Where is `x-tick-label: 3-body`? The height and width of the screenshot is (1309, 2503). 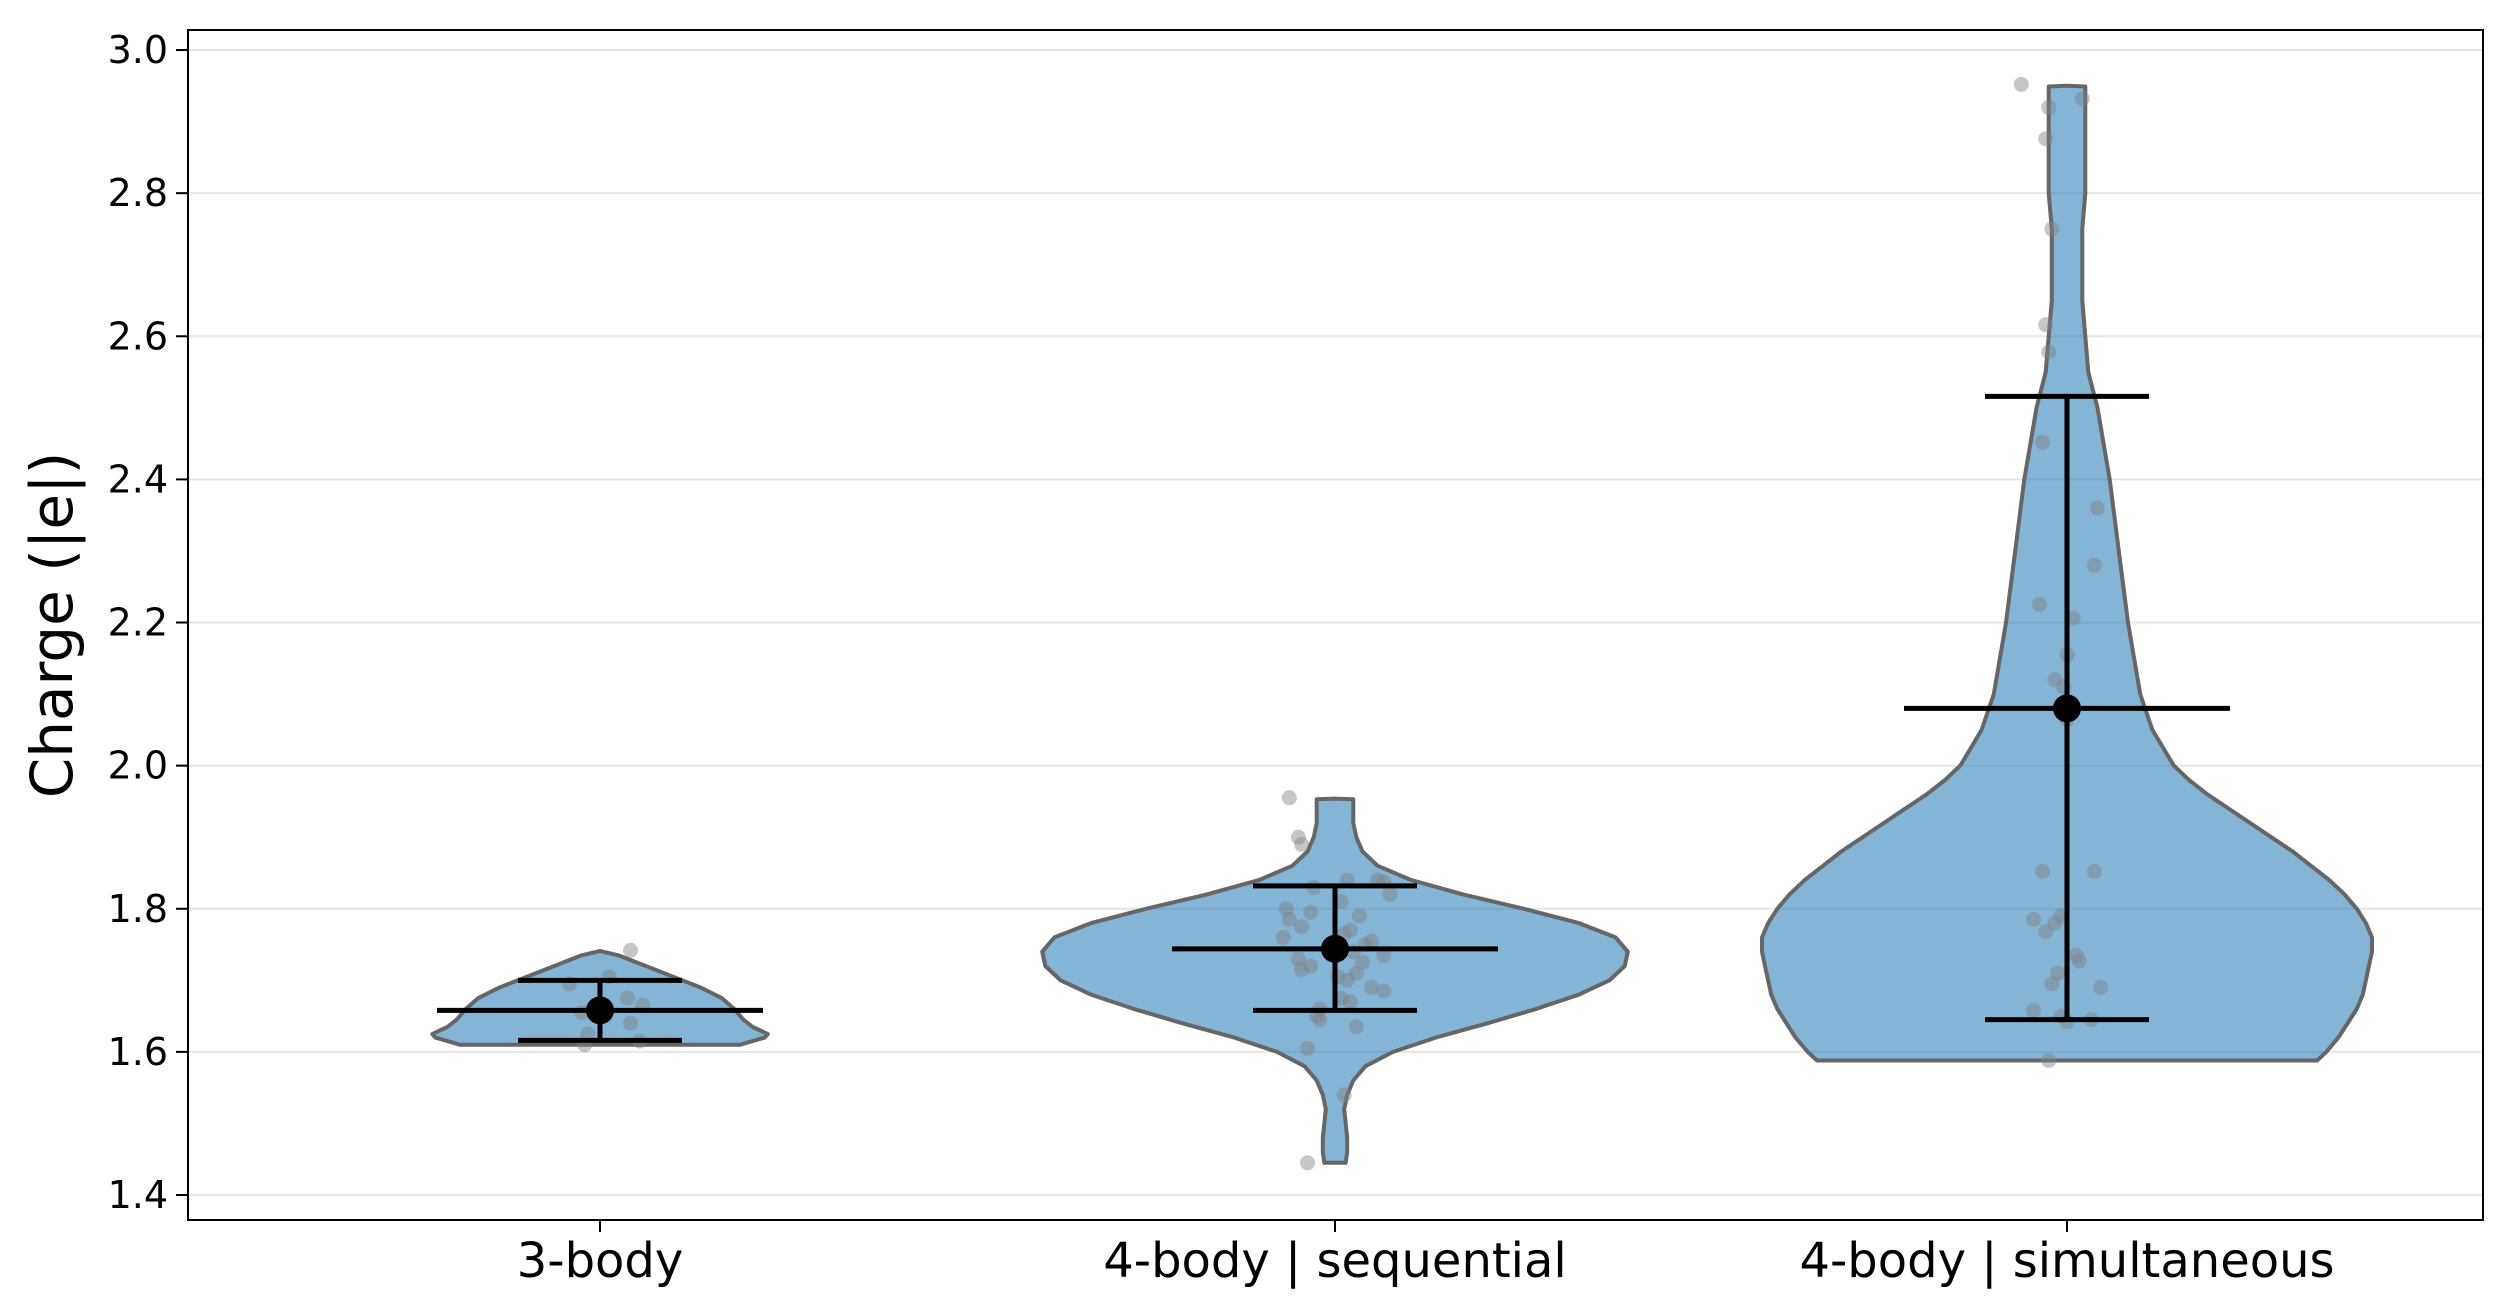 x-tick-label: 3-body is located at coordinates (600, 1261).